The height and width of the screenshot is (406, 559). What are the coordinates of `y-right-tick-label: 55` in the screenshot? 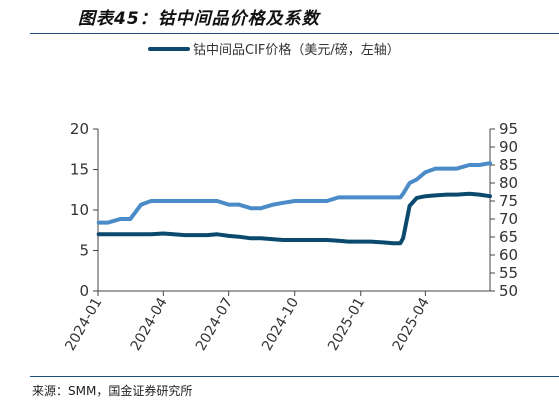 It's located at (508, 273).